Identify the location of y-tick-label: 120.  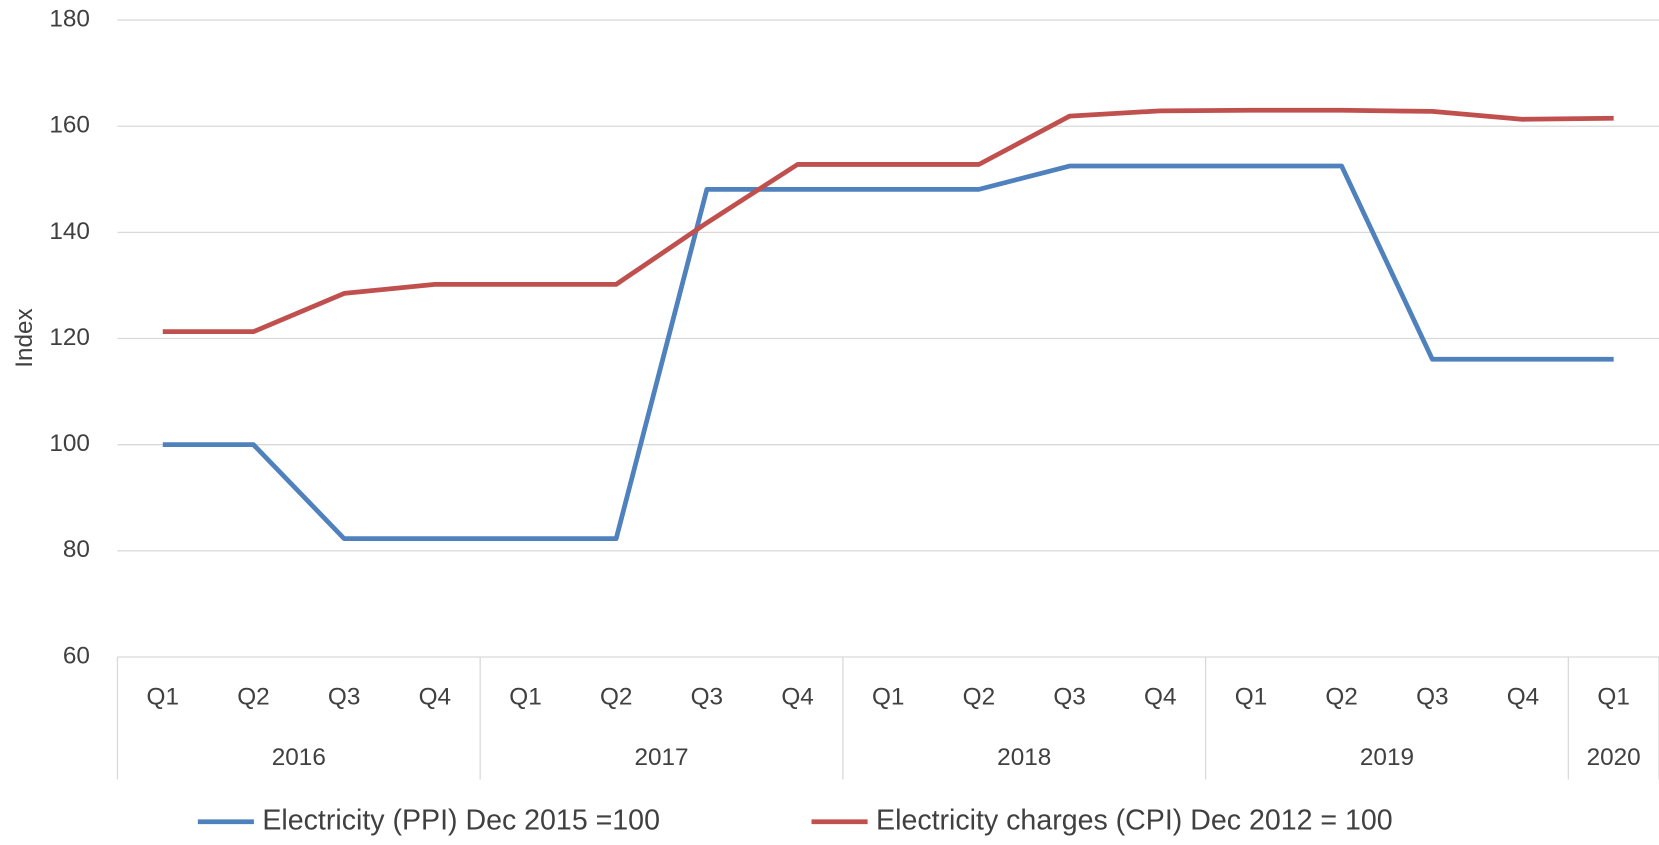
(69, 337).